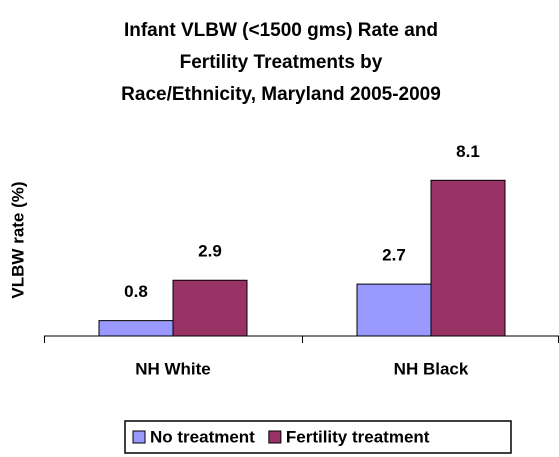  Describe the element at coordinates (431, 368) in the screenshot. I see `x-tick-label: NH Black` at that location.